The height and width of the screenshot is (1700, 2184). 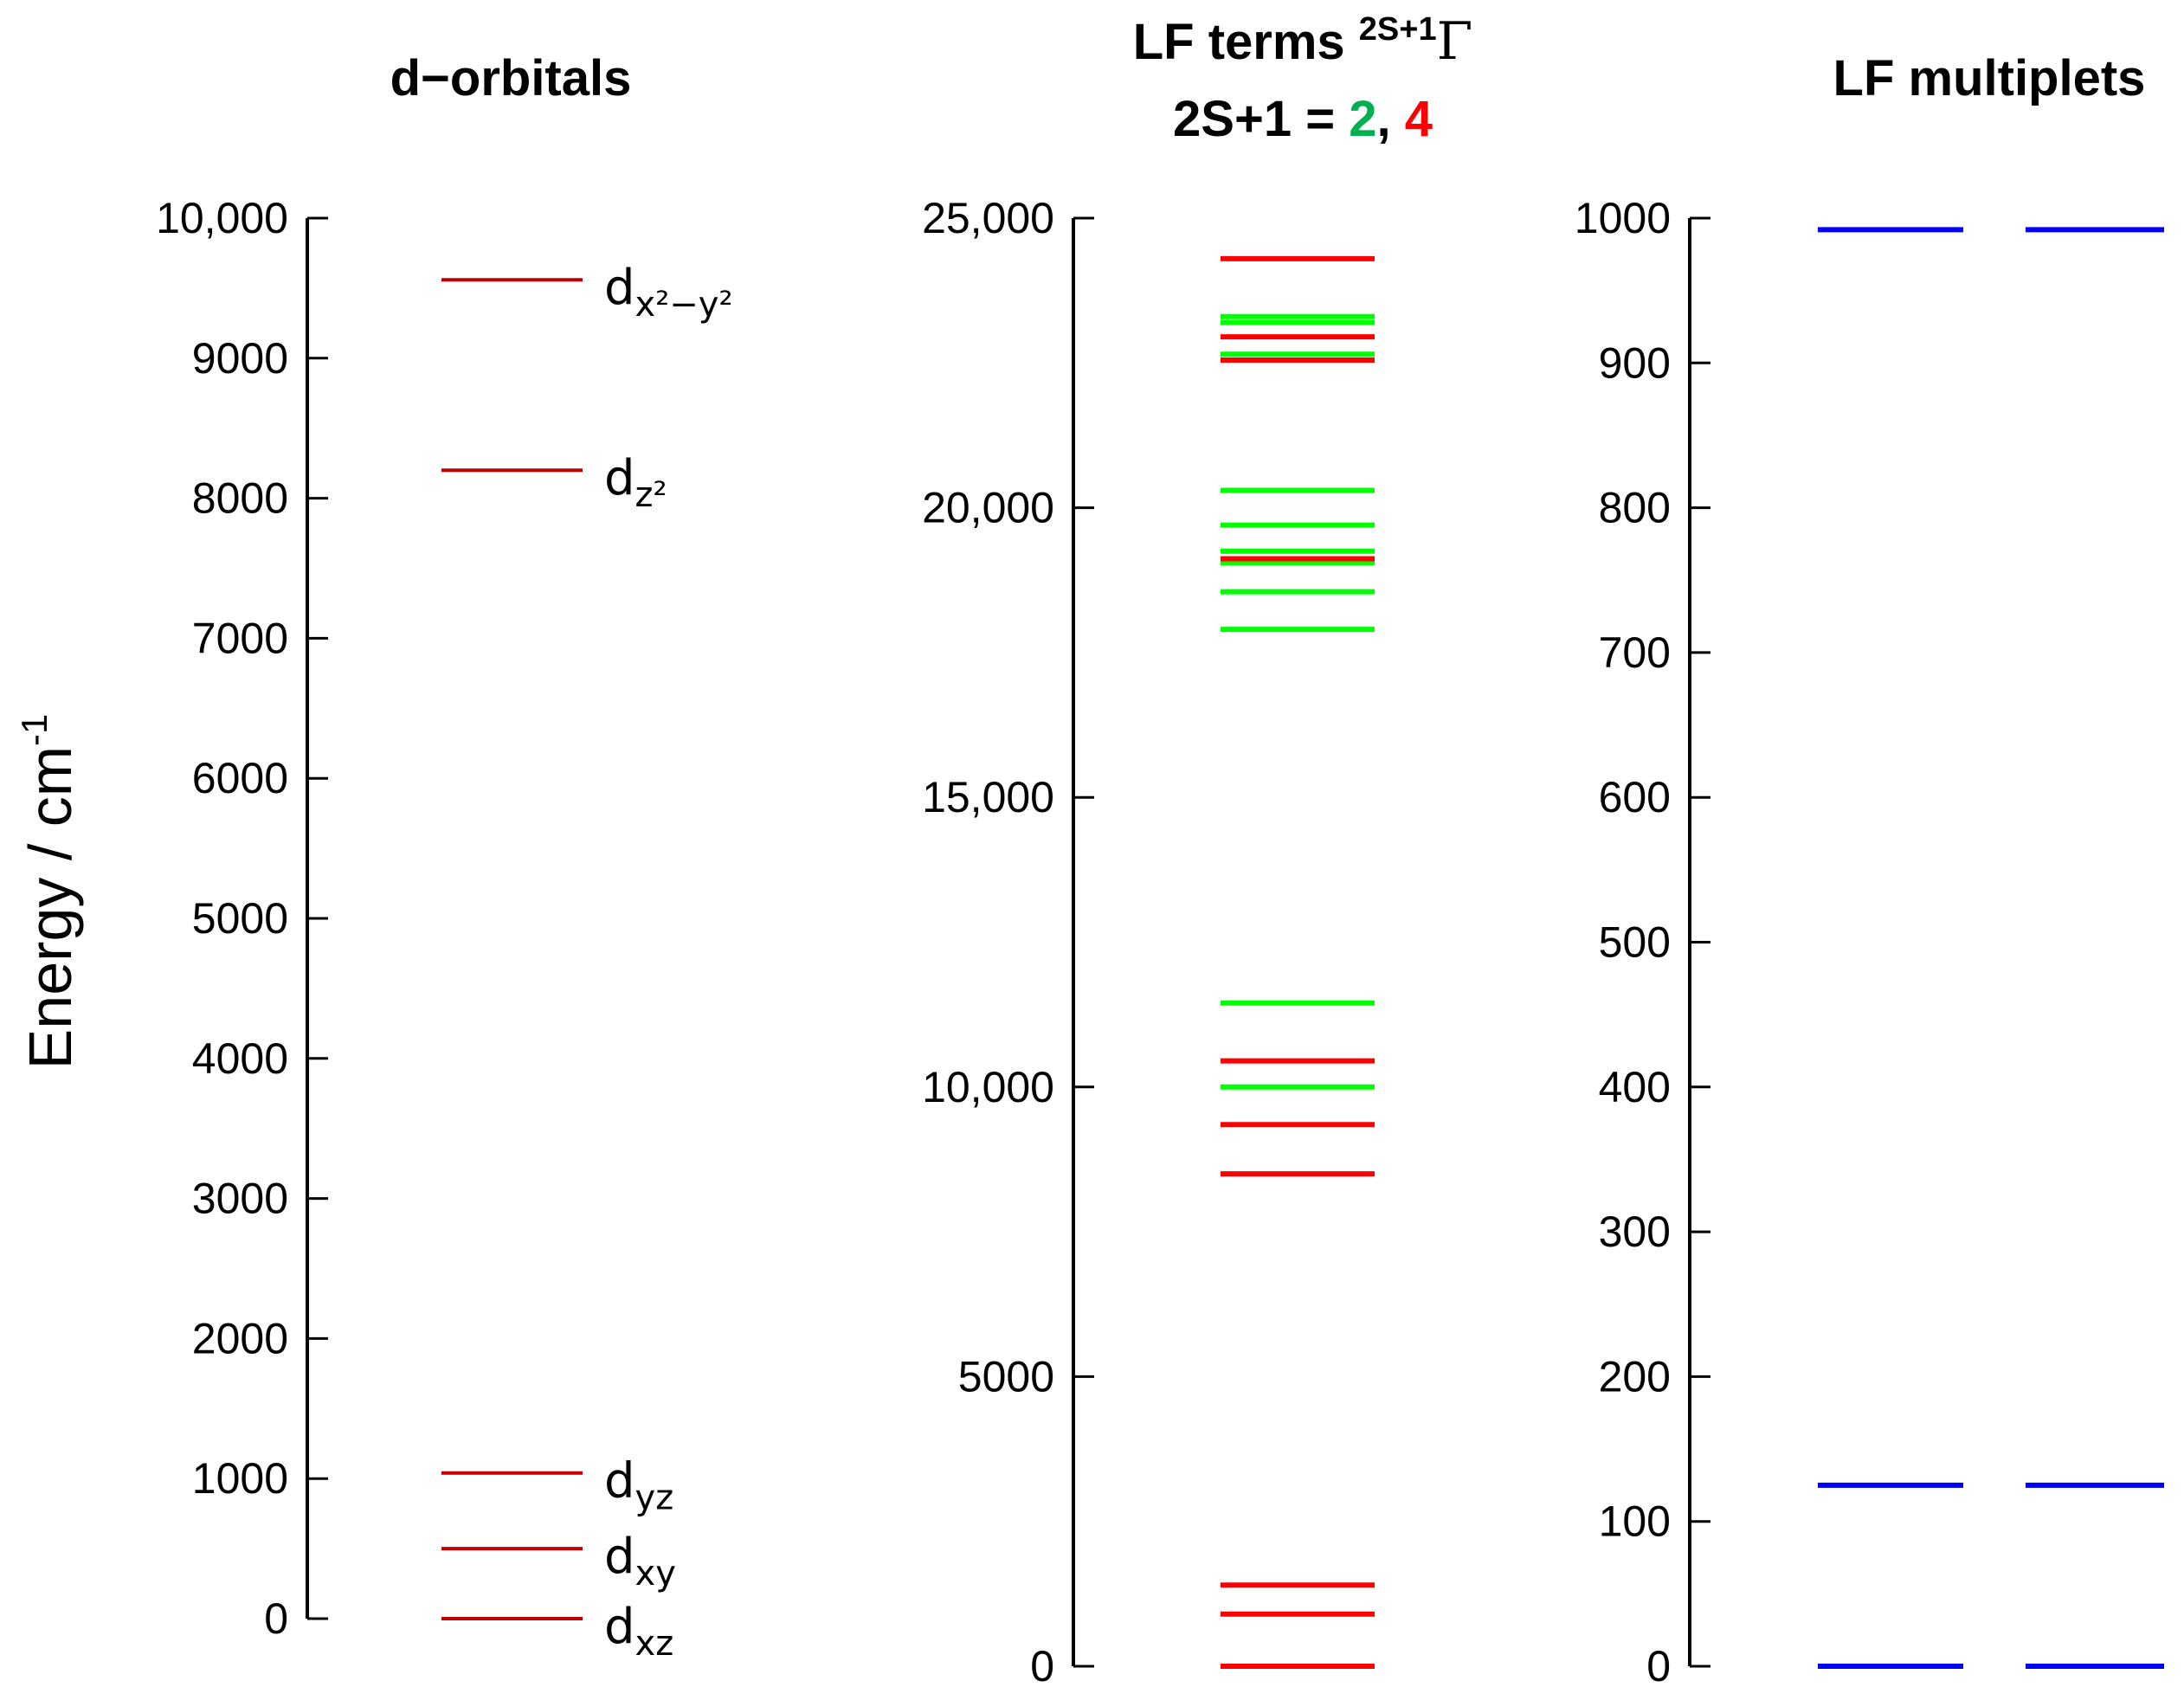 What do you see at coordinates (240, 918) in the screenshot?
I see `d-orbitals-tick-label: 5000` at bounding box center [240, 918].